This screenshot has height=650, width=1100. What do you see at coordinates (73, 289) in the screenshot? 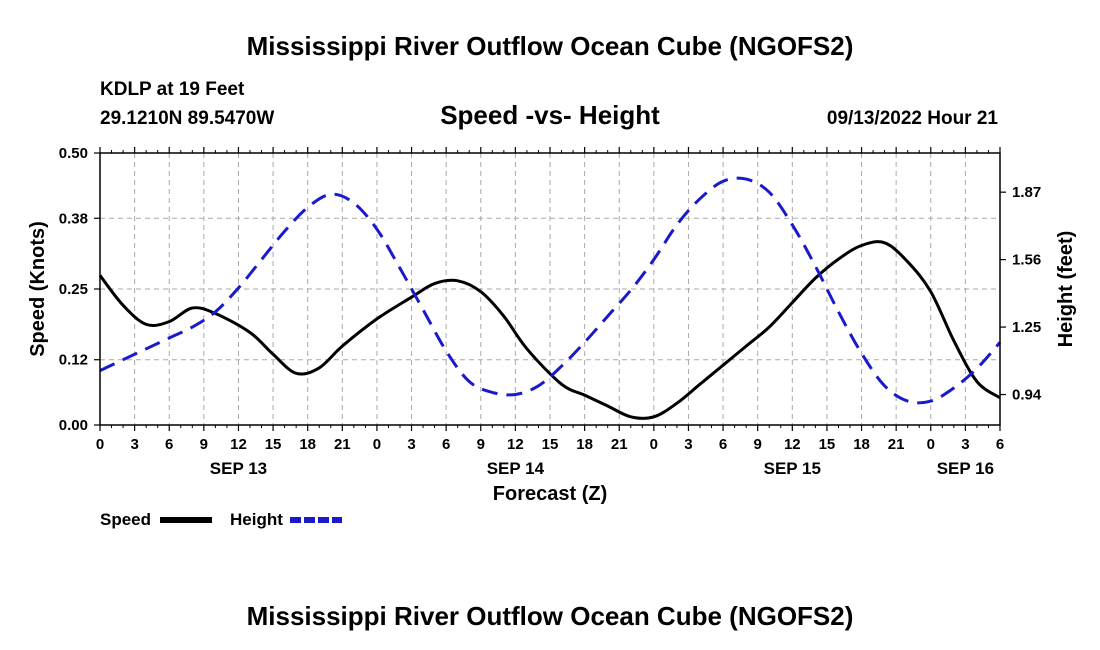
I see `y-left-tick-label: 0.25` at bounding box center [73, 289].